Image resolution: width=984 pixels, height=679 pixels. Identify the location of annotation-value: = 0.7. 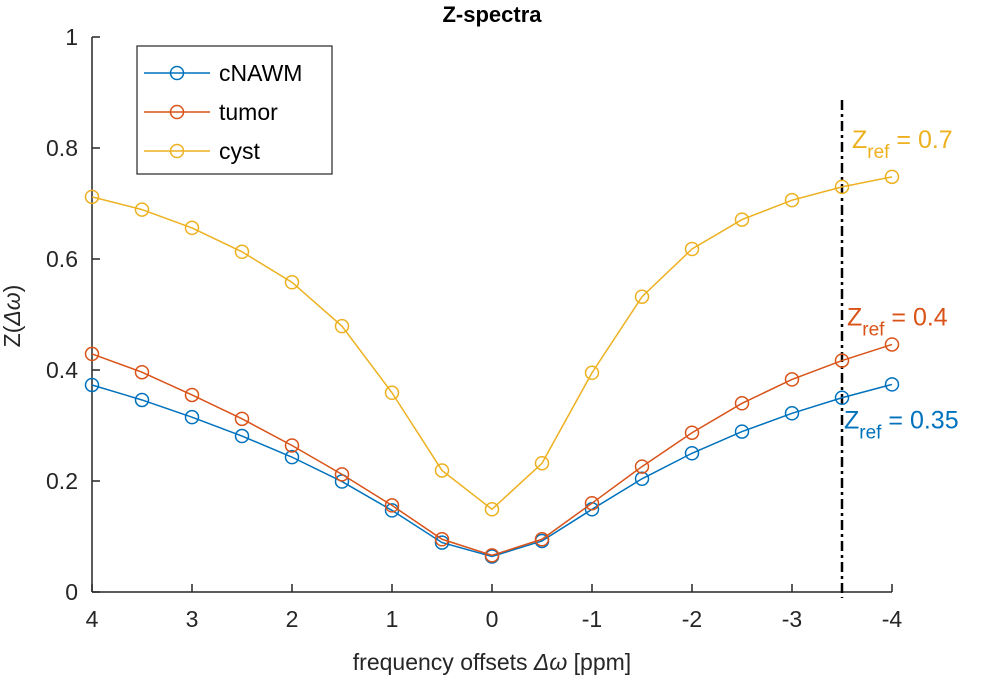
(920, 140).